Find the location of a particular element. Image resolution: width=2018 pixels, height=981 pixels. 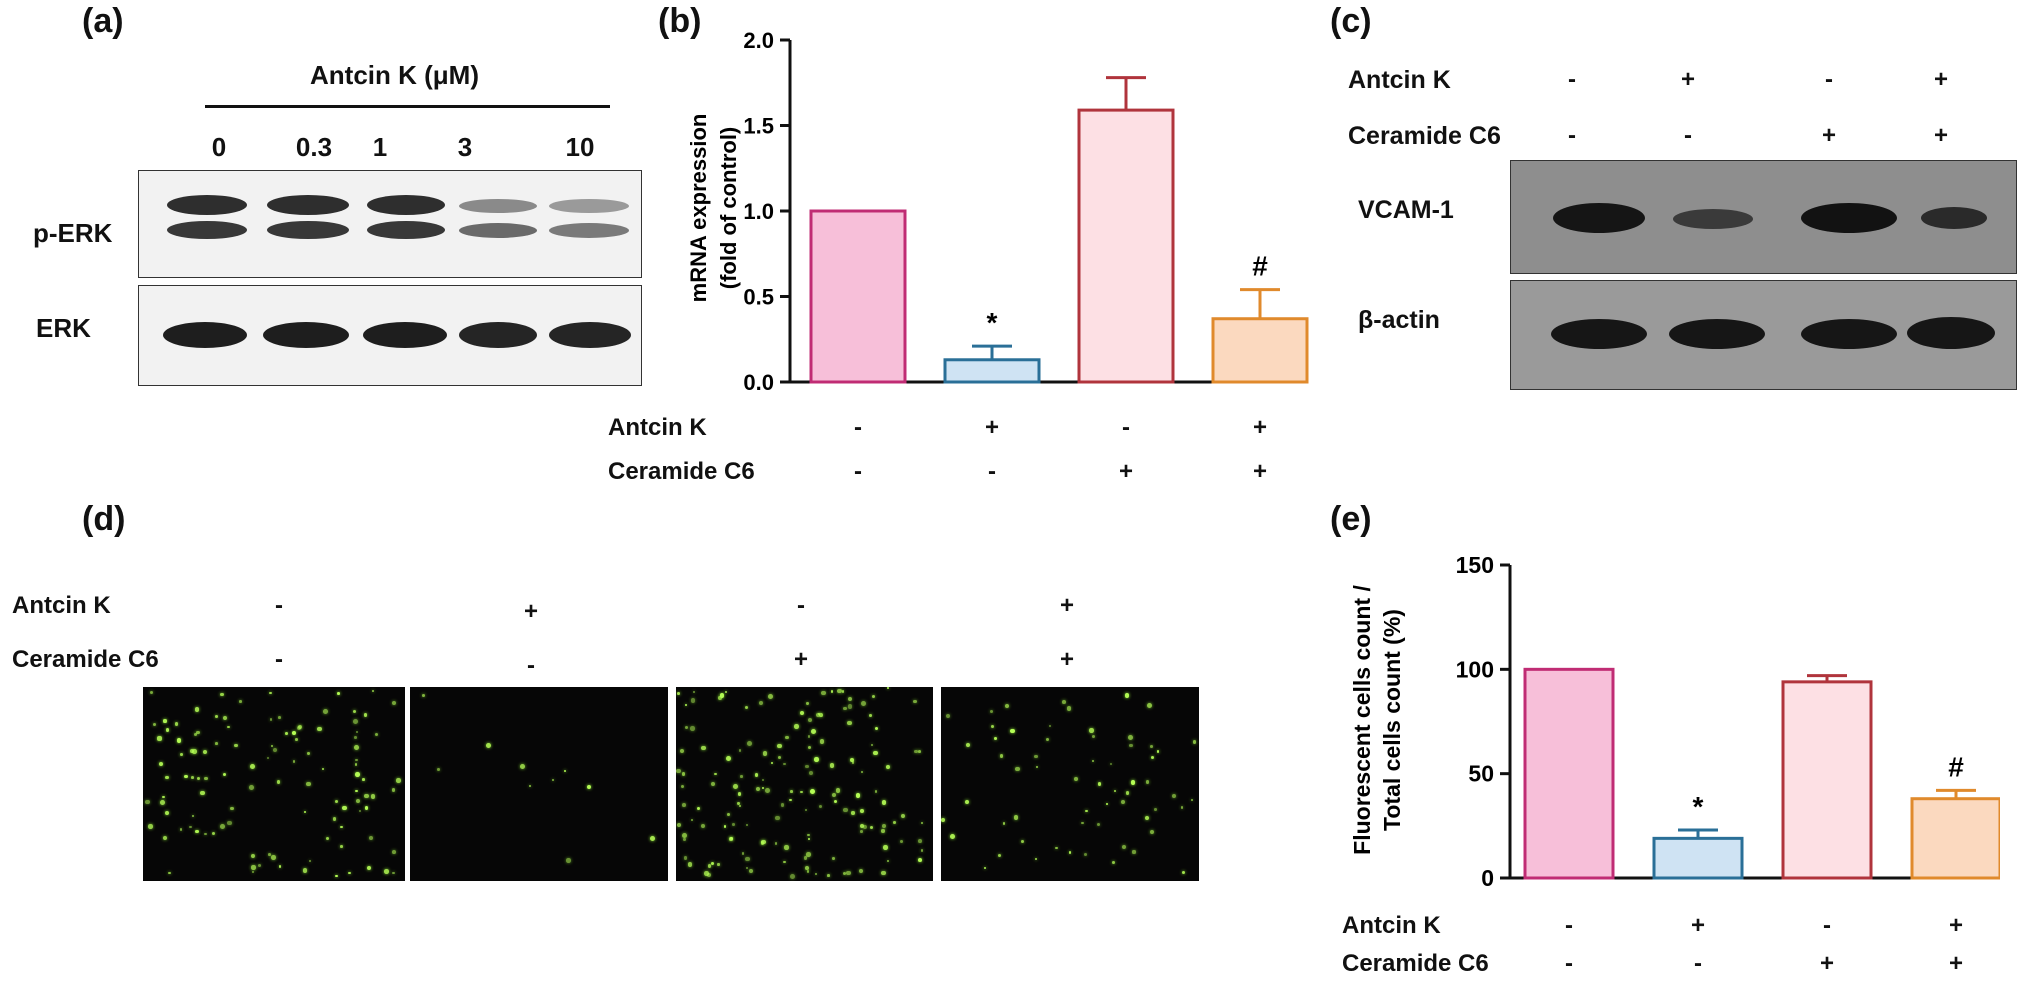

blot-row-label-erk: ERK is located at coordinates (63, 328).